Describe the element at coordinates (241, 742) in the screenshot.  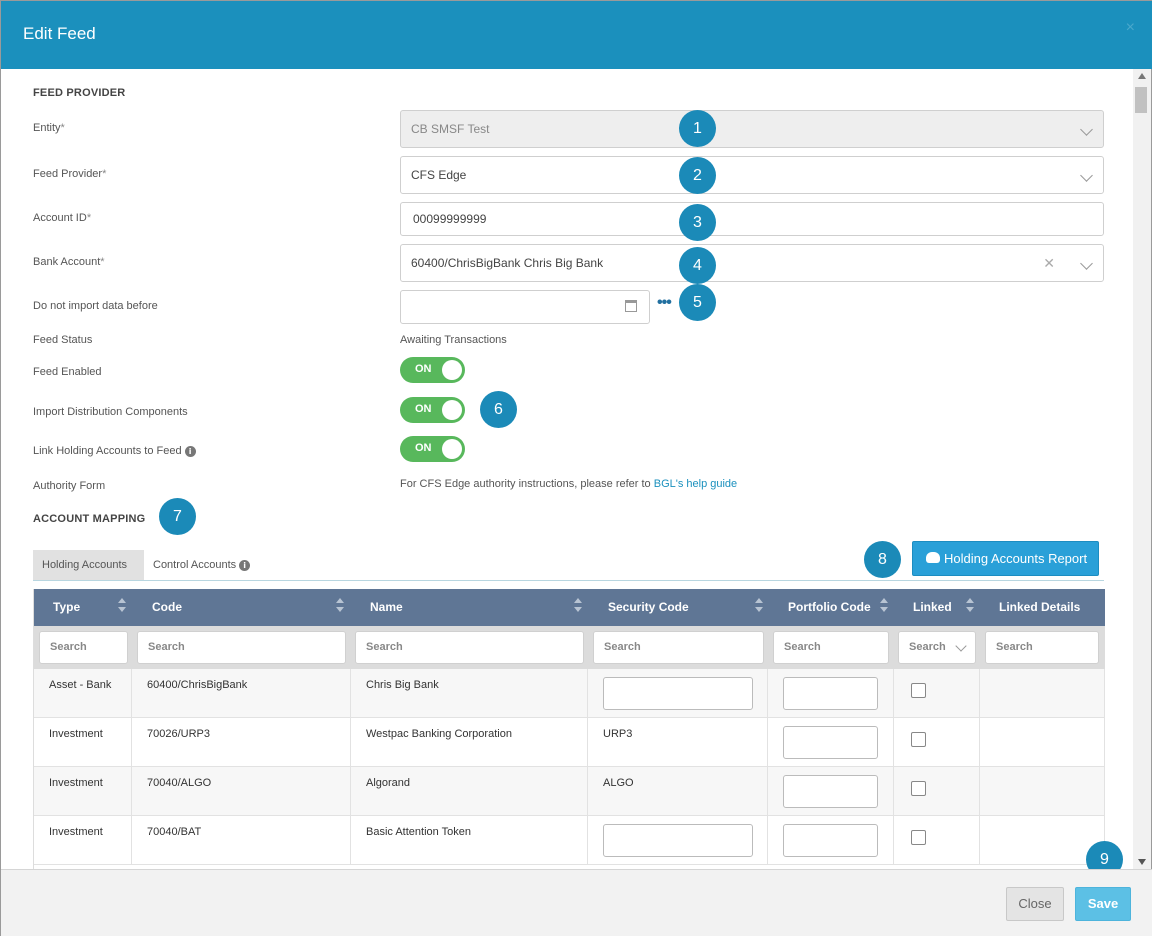
I see `code-cell: 70026/URP3` at that location.